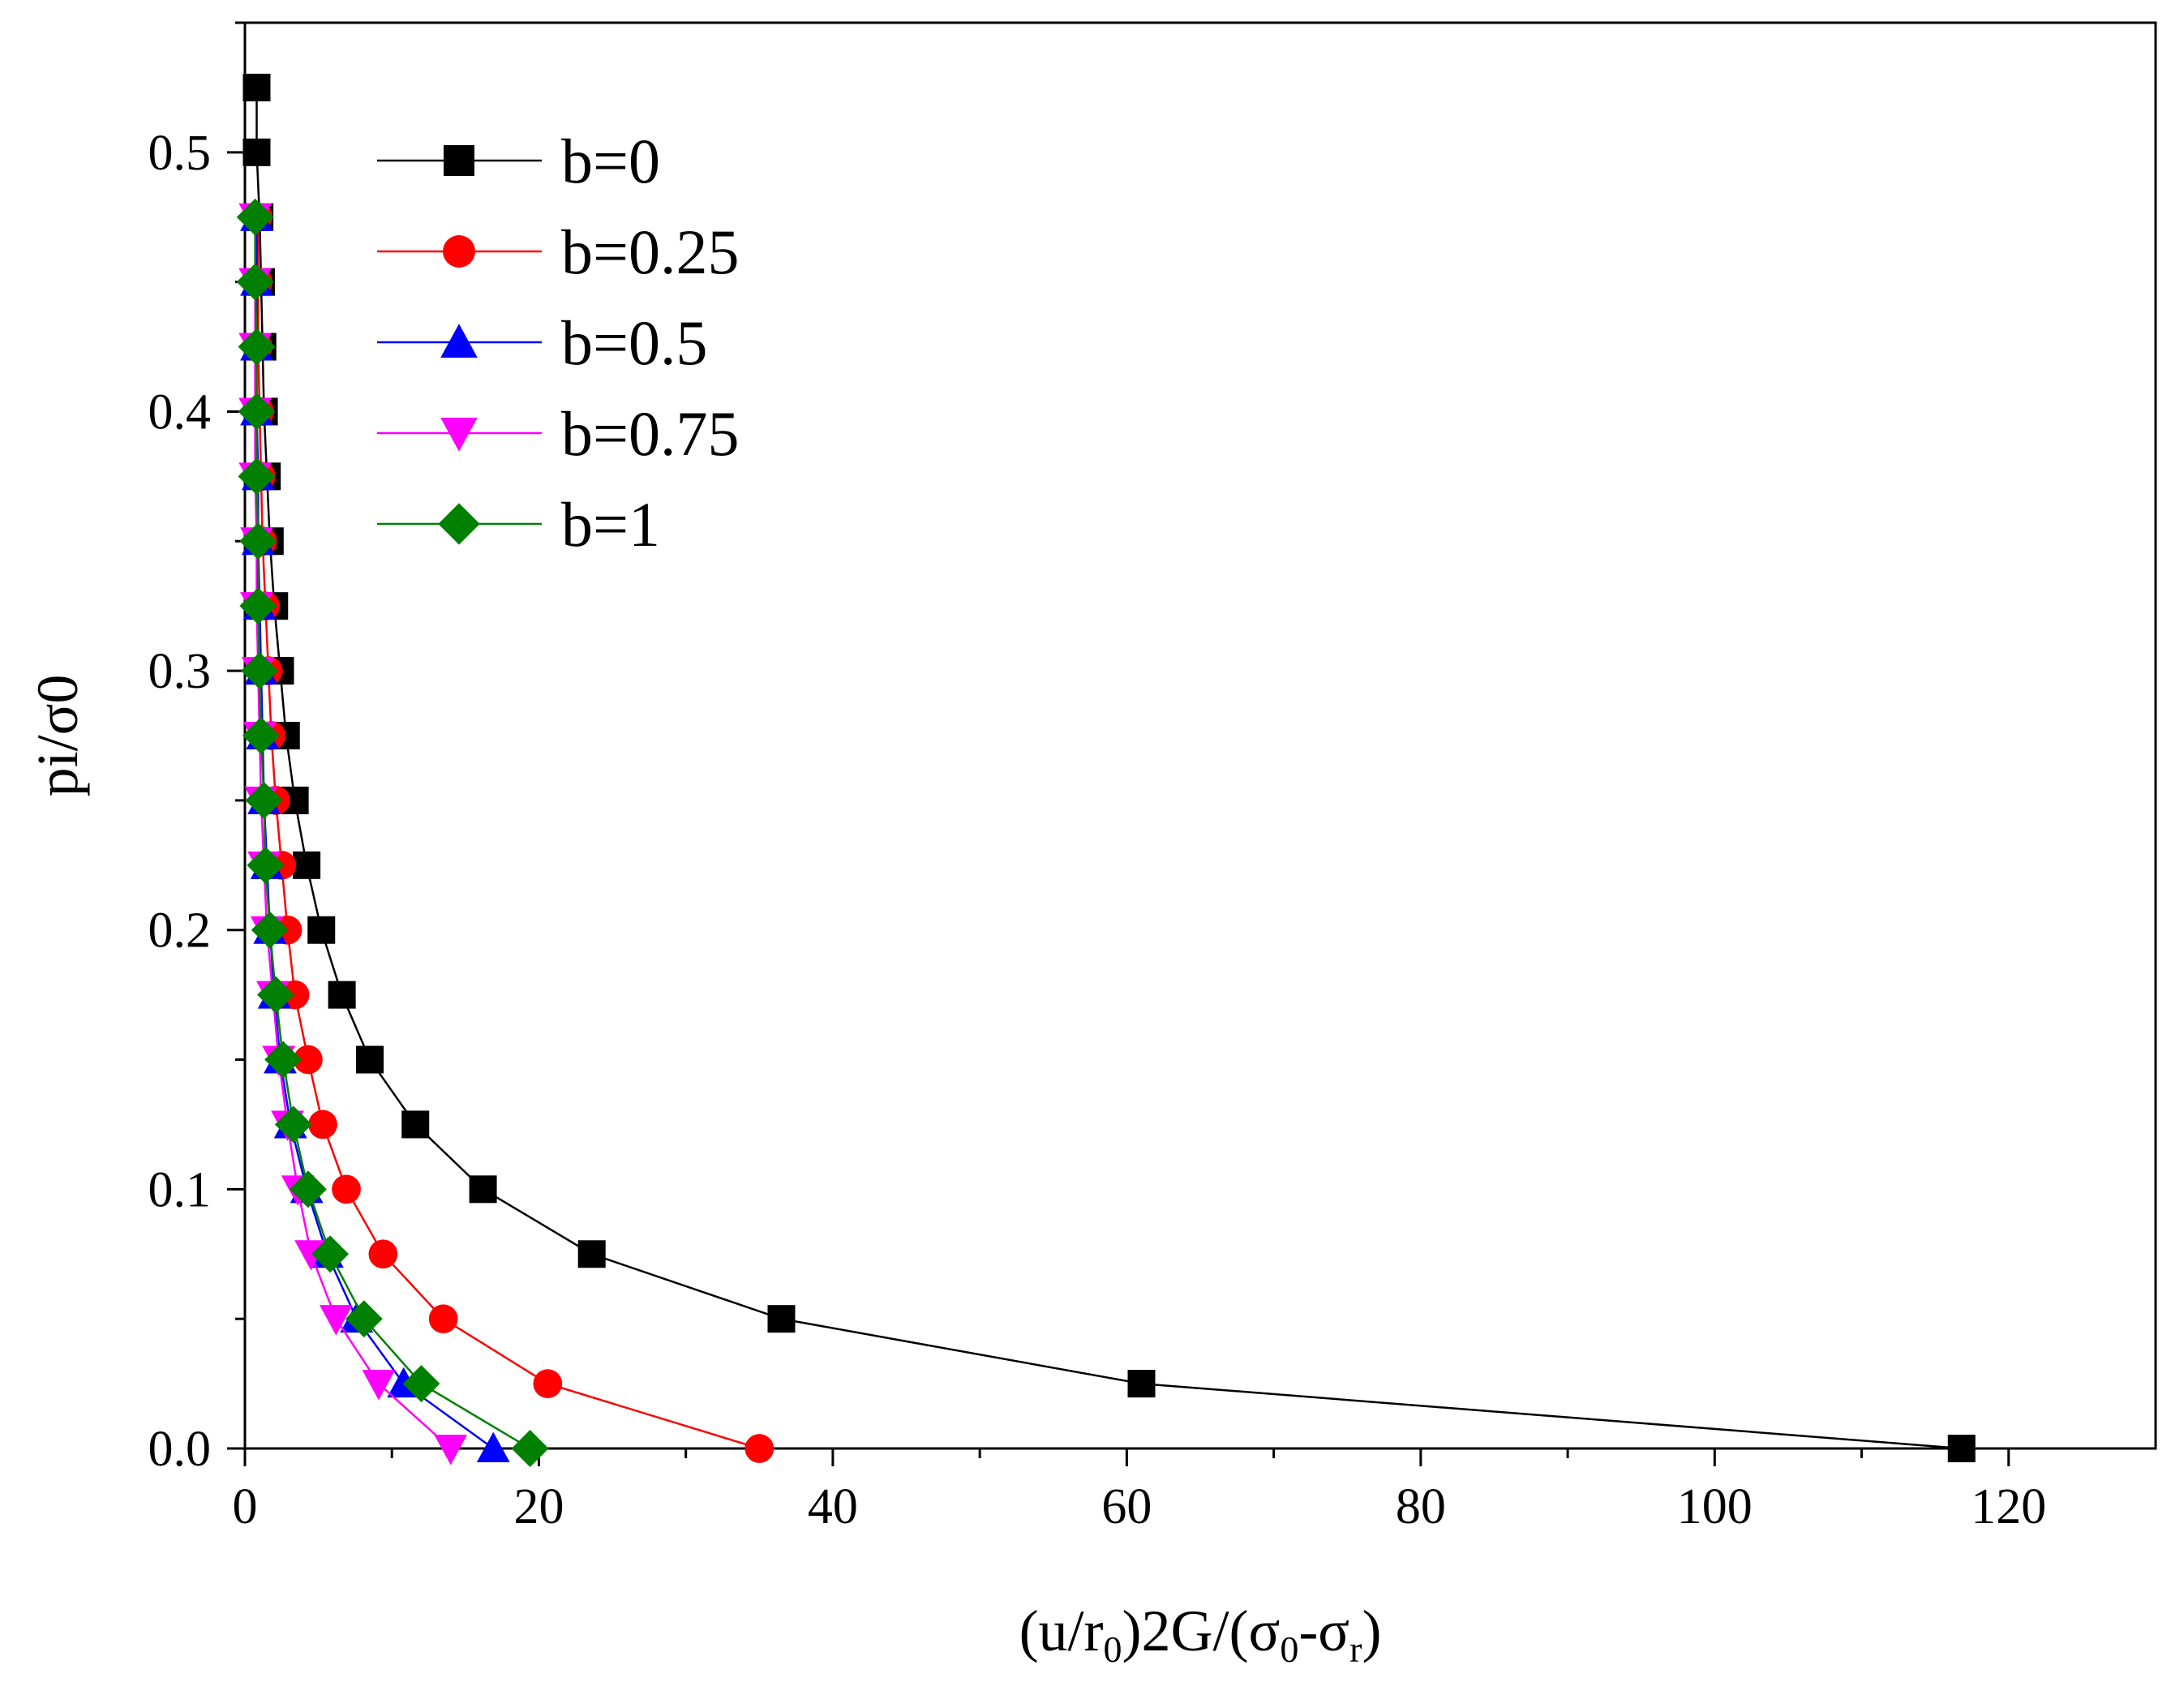 The height and width of the screenshot is (1708, 2171). What do you see at coordinates (180, 931) in the screenshot?
I see `y-tick-label: 0.2` at bounding box center [180, 931].